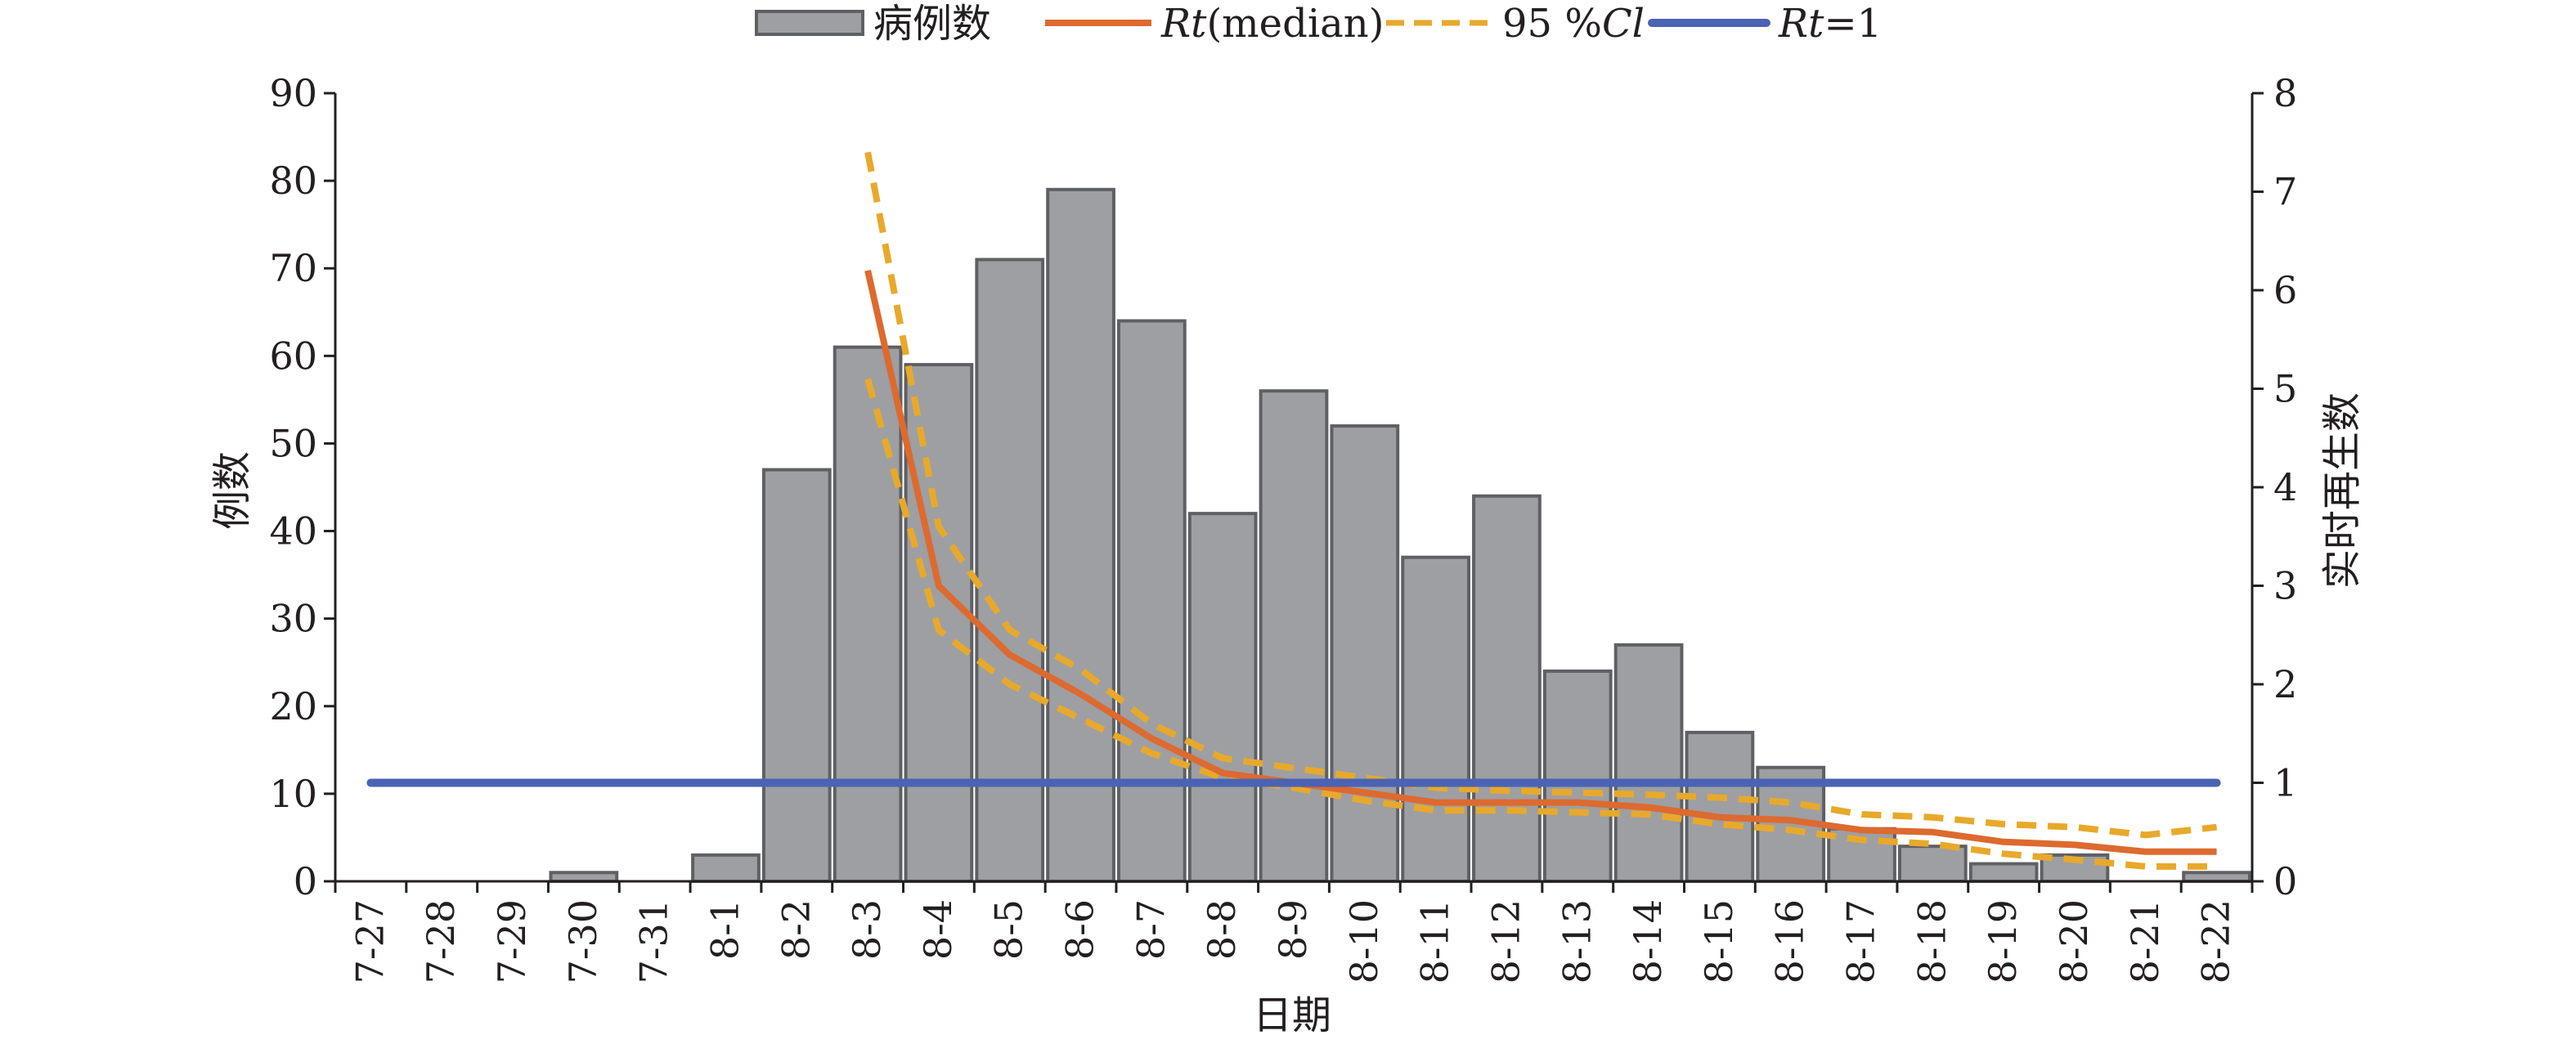  Describe the element at coordinates (654, 941) in the screenshot. I see `x-tick-label-7-31: 7-31` at that location.